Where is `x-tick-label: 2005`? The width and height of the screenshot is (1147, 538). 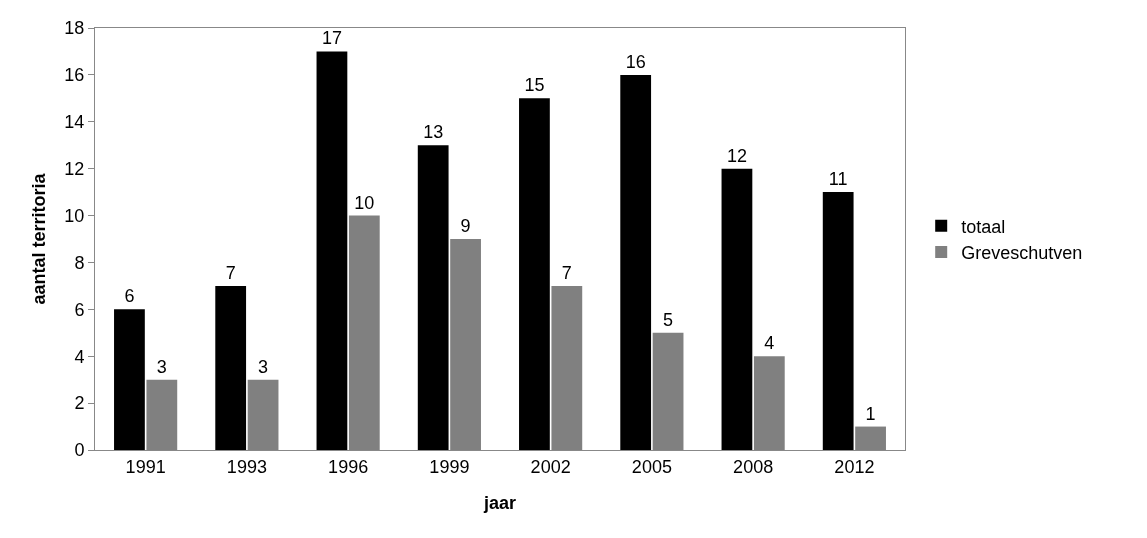
x-tick-label: 2005 is located at coordinates (651, 466).